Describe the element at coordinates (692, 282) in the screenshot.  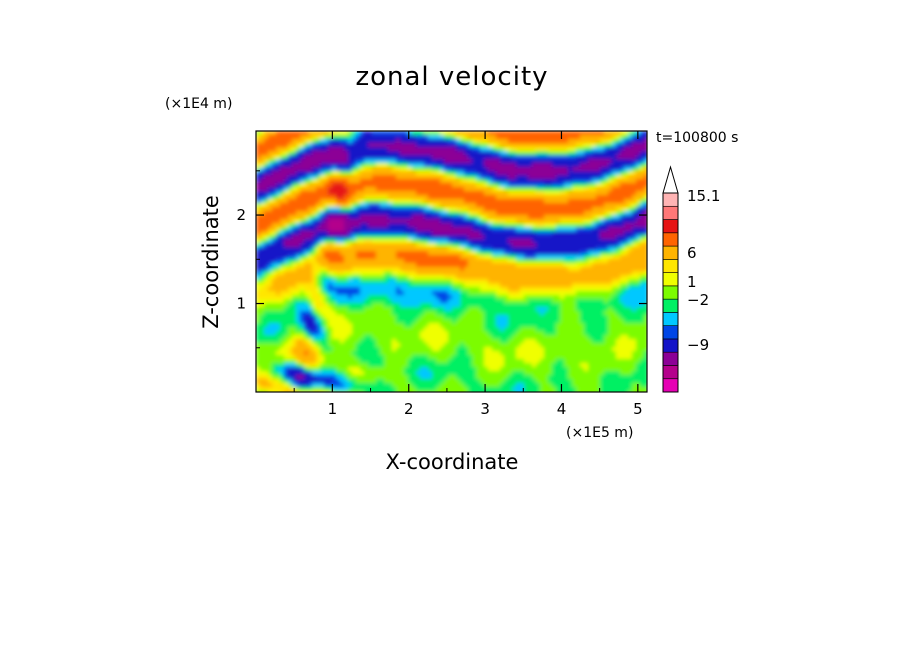
I see `colorbar-label: 1` at that location.